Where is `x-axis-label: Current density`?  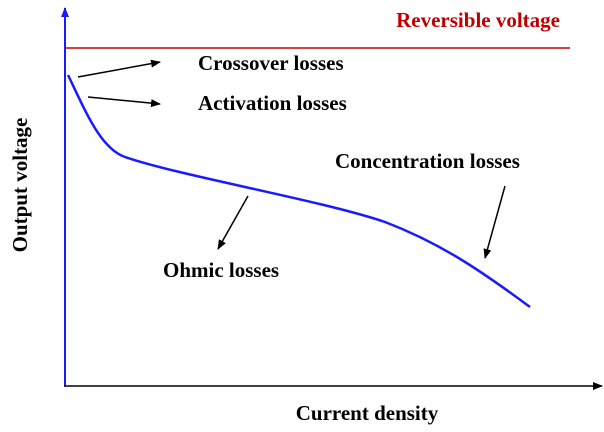 x-axis-label: Current density is located at coordinates (367, 413).